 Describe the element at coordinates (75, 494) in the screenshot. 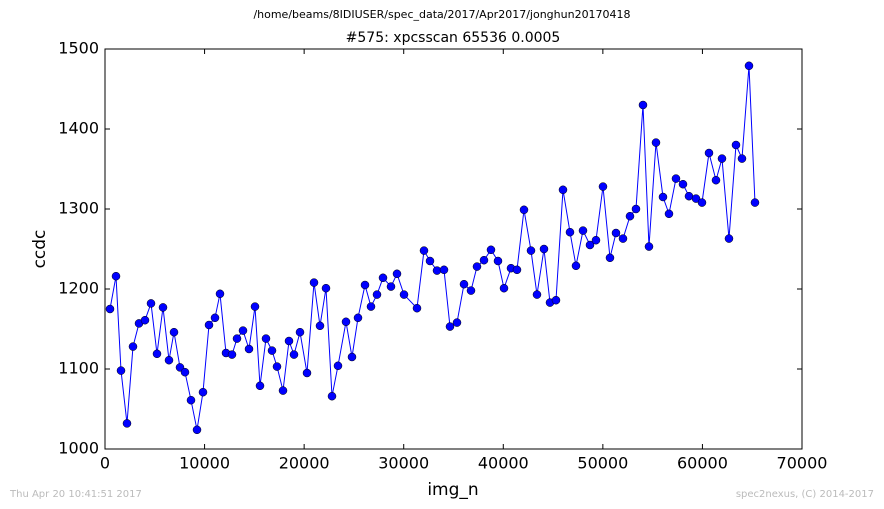

I see `footer-date: Thu Apr 20 10:41:51 2017` at that location.